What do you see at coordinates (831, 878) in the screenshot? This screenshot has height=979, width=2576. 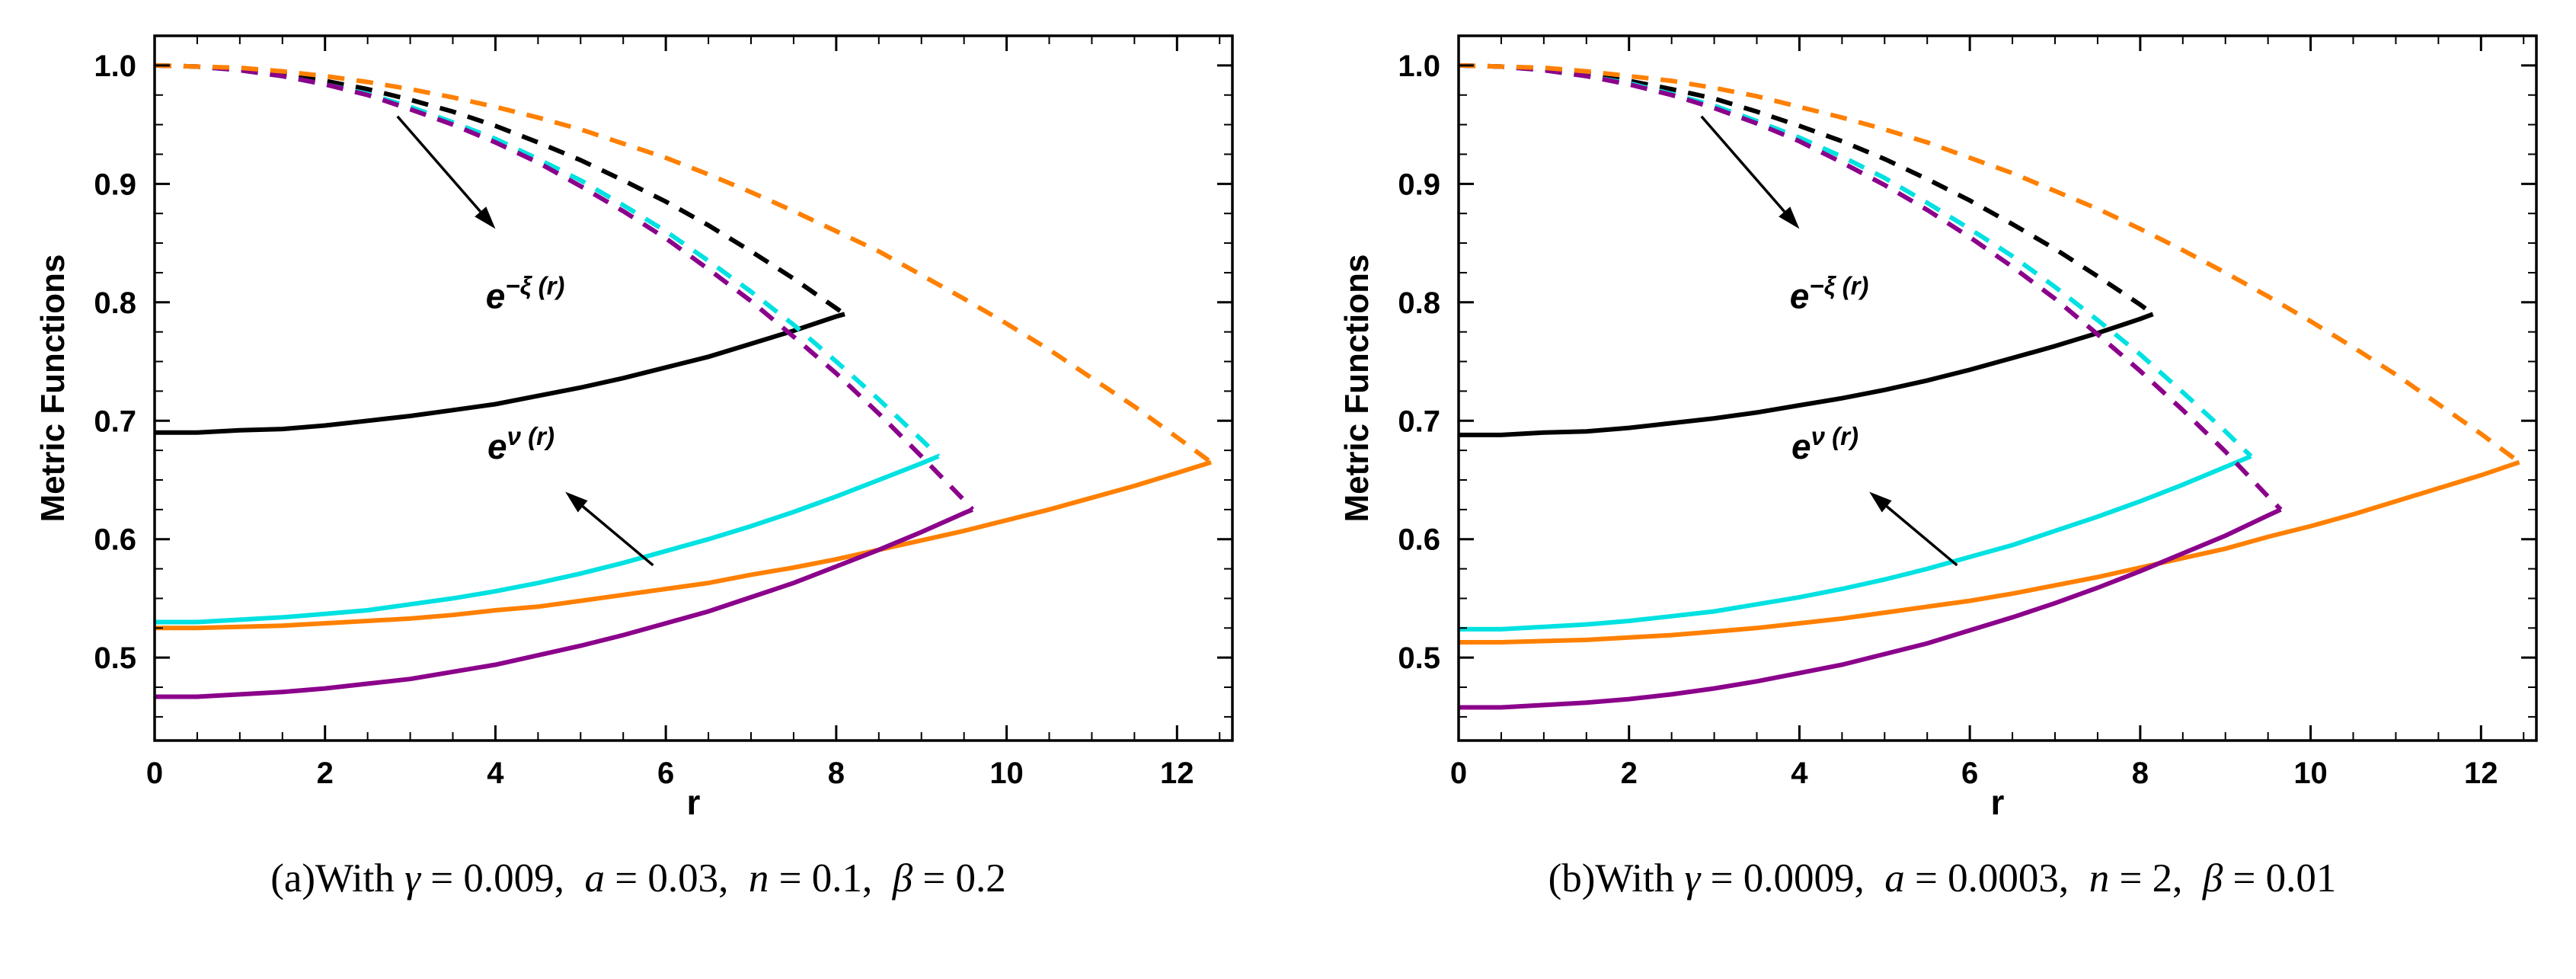 I see `caption-text: = 0.1,` at bounding box center [831, 878].